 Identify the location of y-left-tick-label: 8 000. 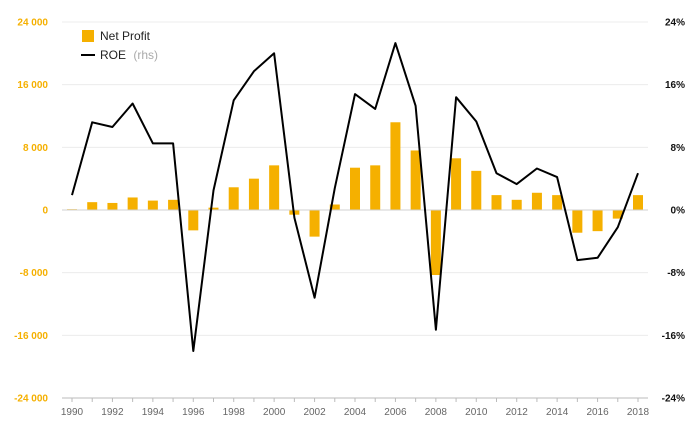
(35, 148).